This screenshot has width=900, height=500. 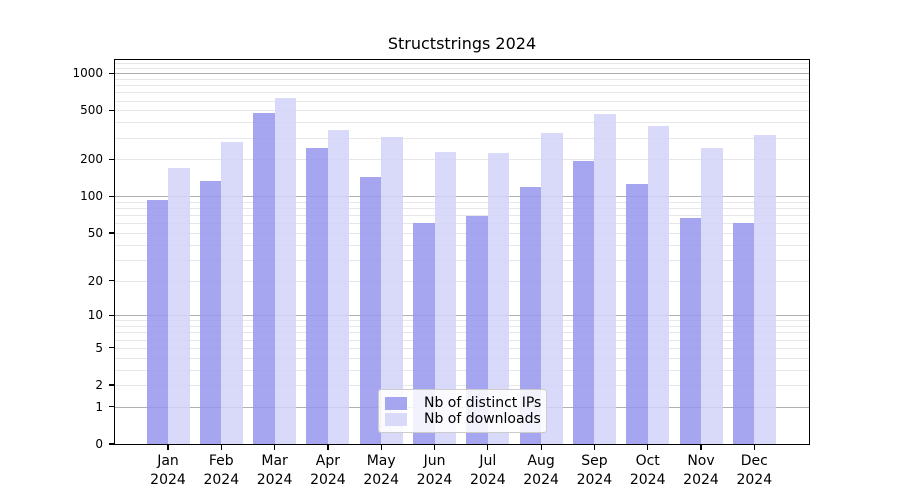 What do you see at coordinates (690, 330) in the screenshot?
I see `bar-distinct-ips-nov` at bounding box center [690, 330].